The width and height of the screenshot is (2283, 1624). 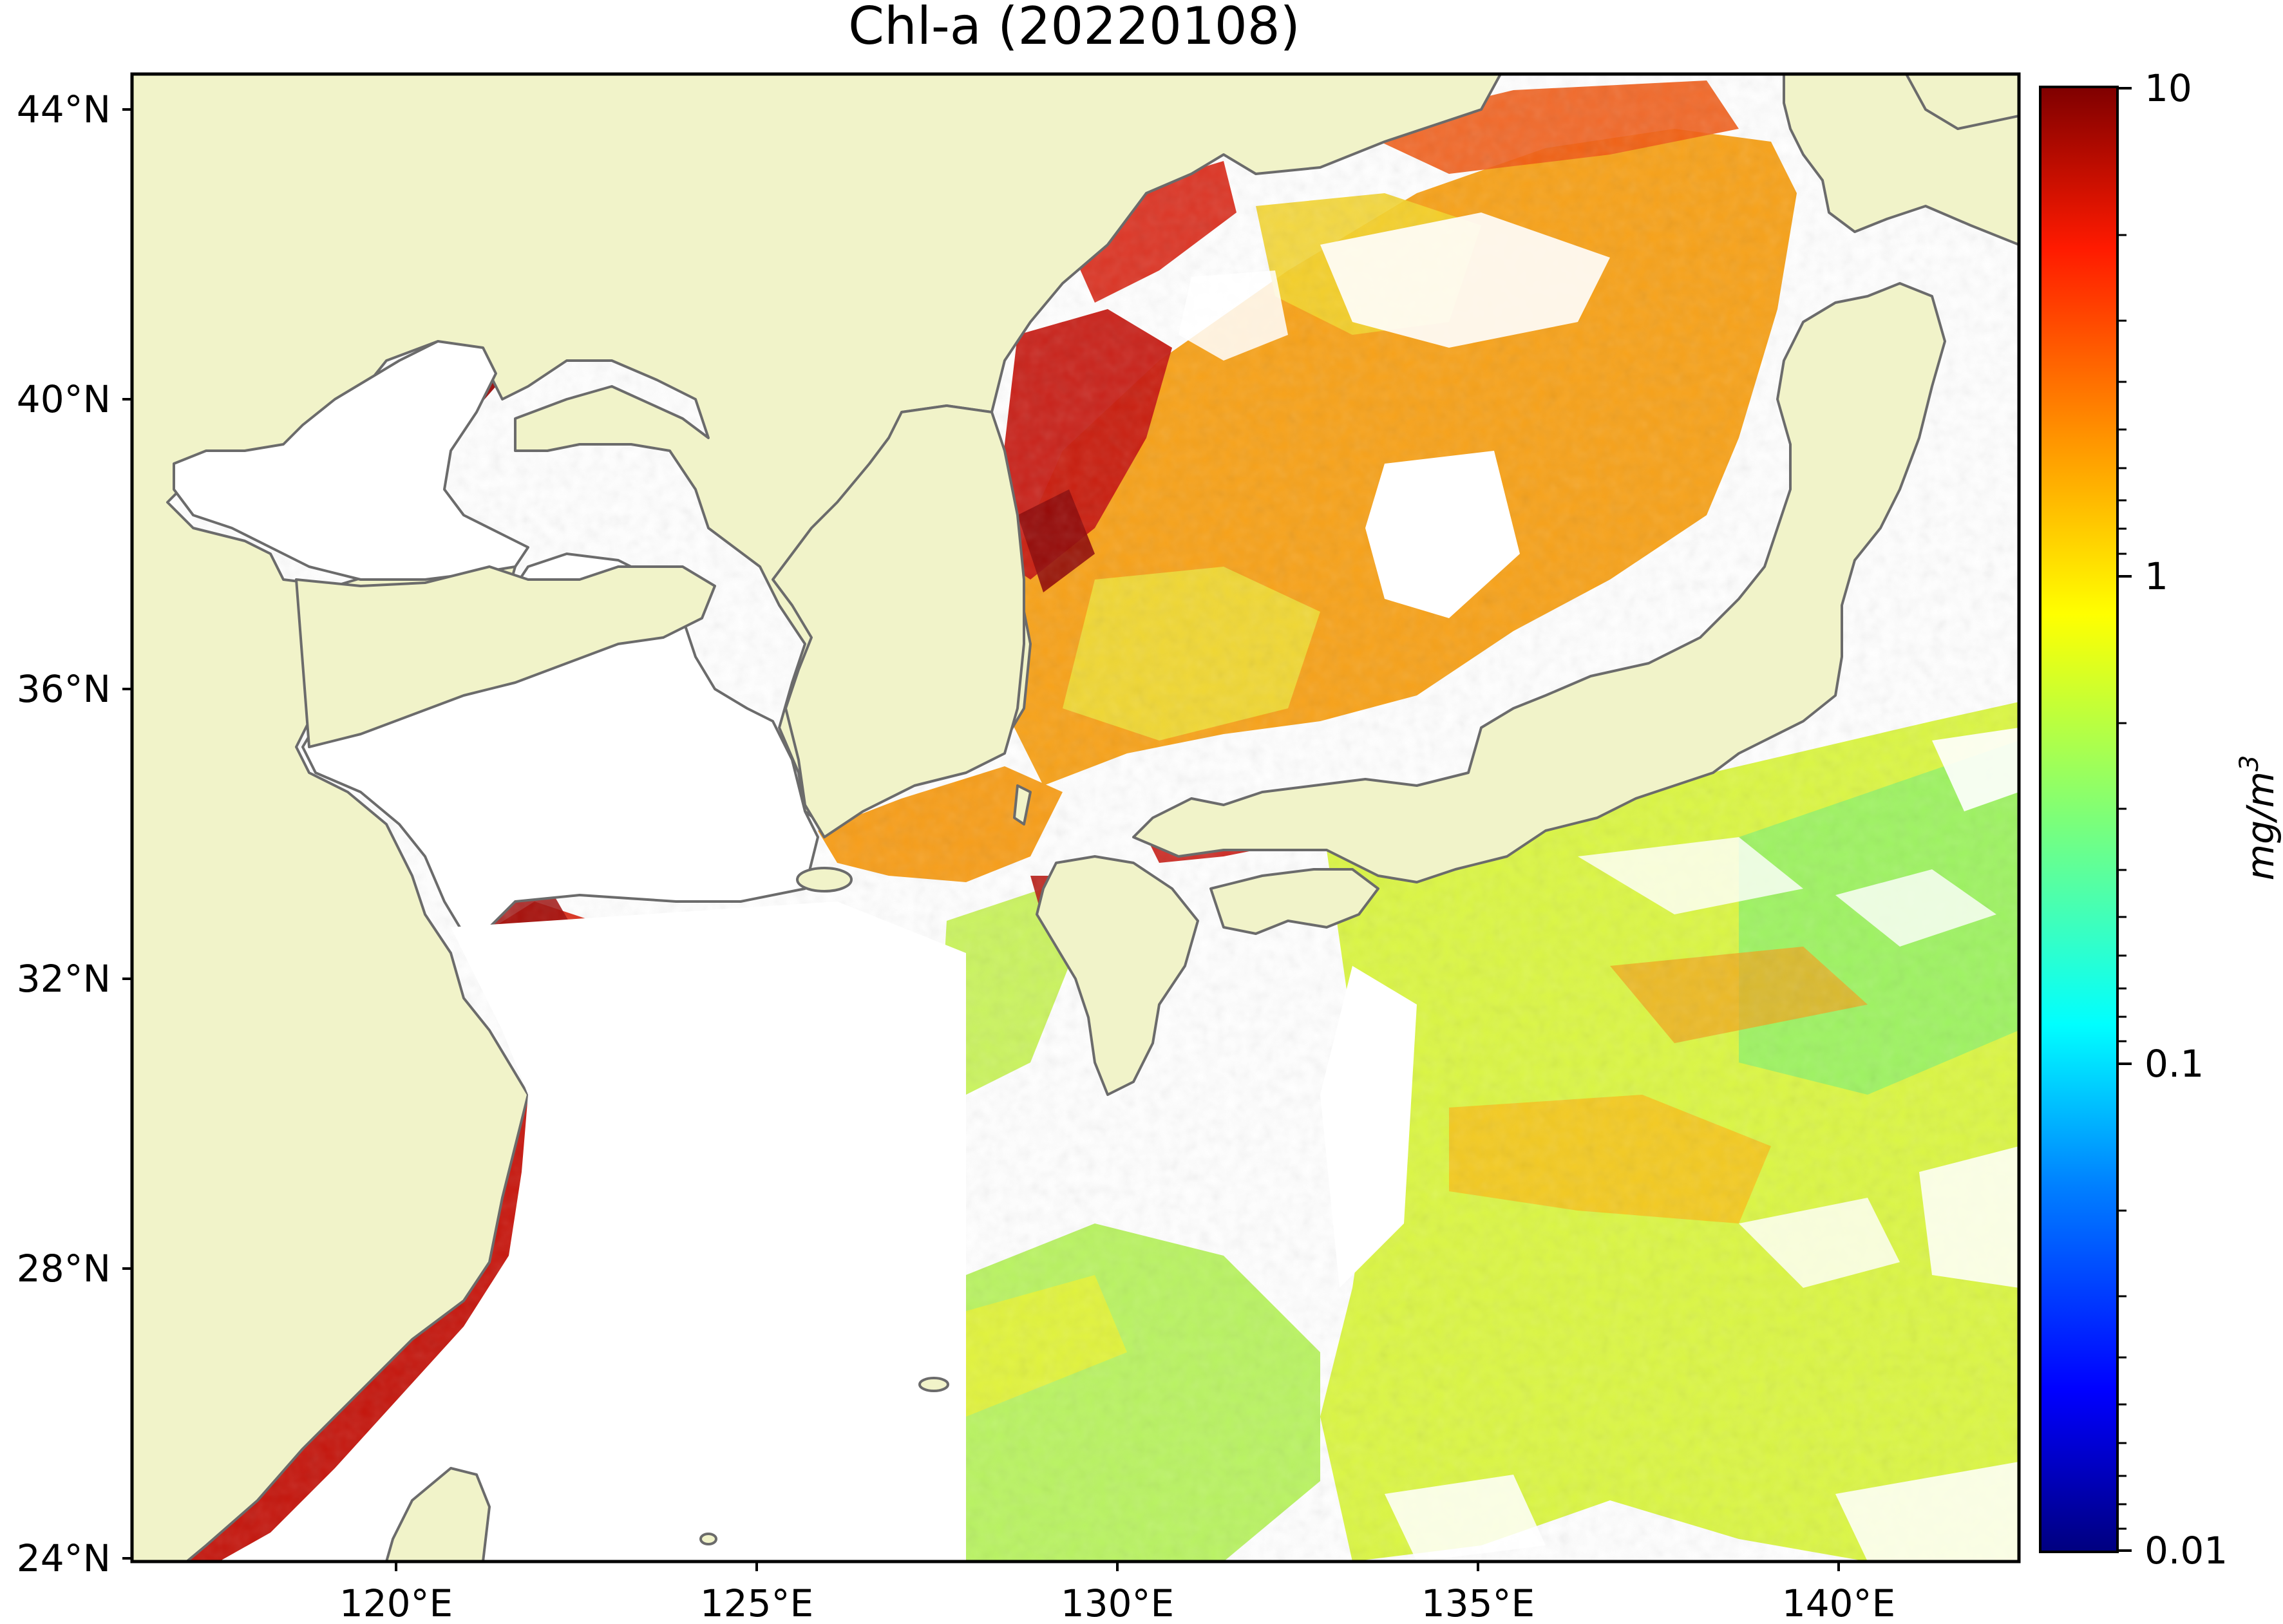 I want to click on lon-tick-label: 140°E, so click(x=1838, y=1603).